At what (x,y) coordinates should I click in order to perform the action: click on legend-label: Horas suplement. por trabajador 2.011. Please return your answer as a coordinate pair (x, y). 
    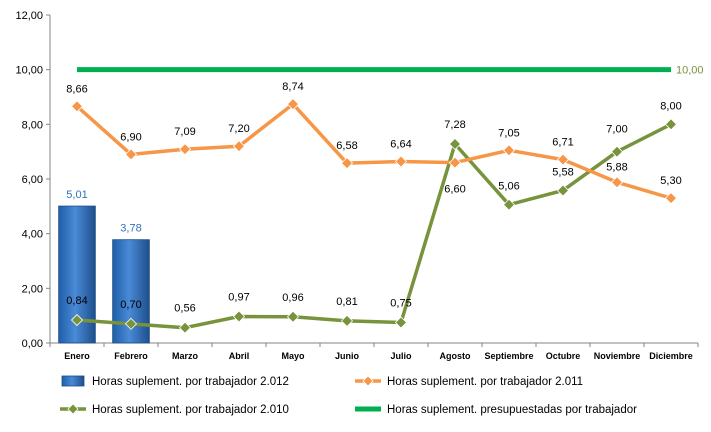
    Looking at the image, I should click on (485, 382).